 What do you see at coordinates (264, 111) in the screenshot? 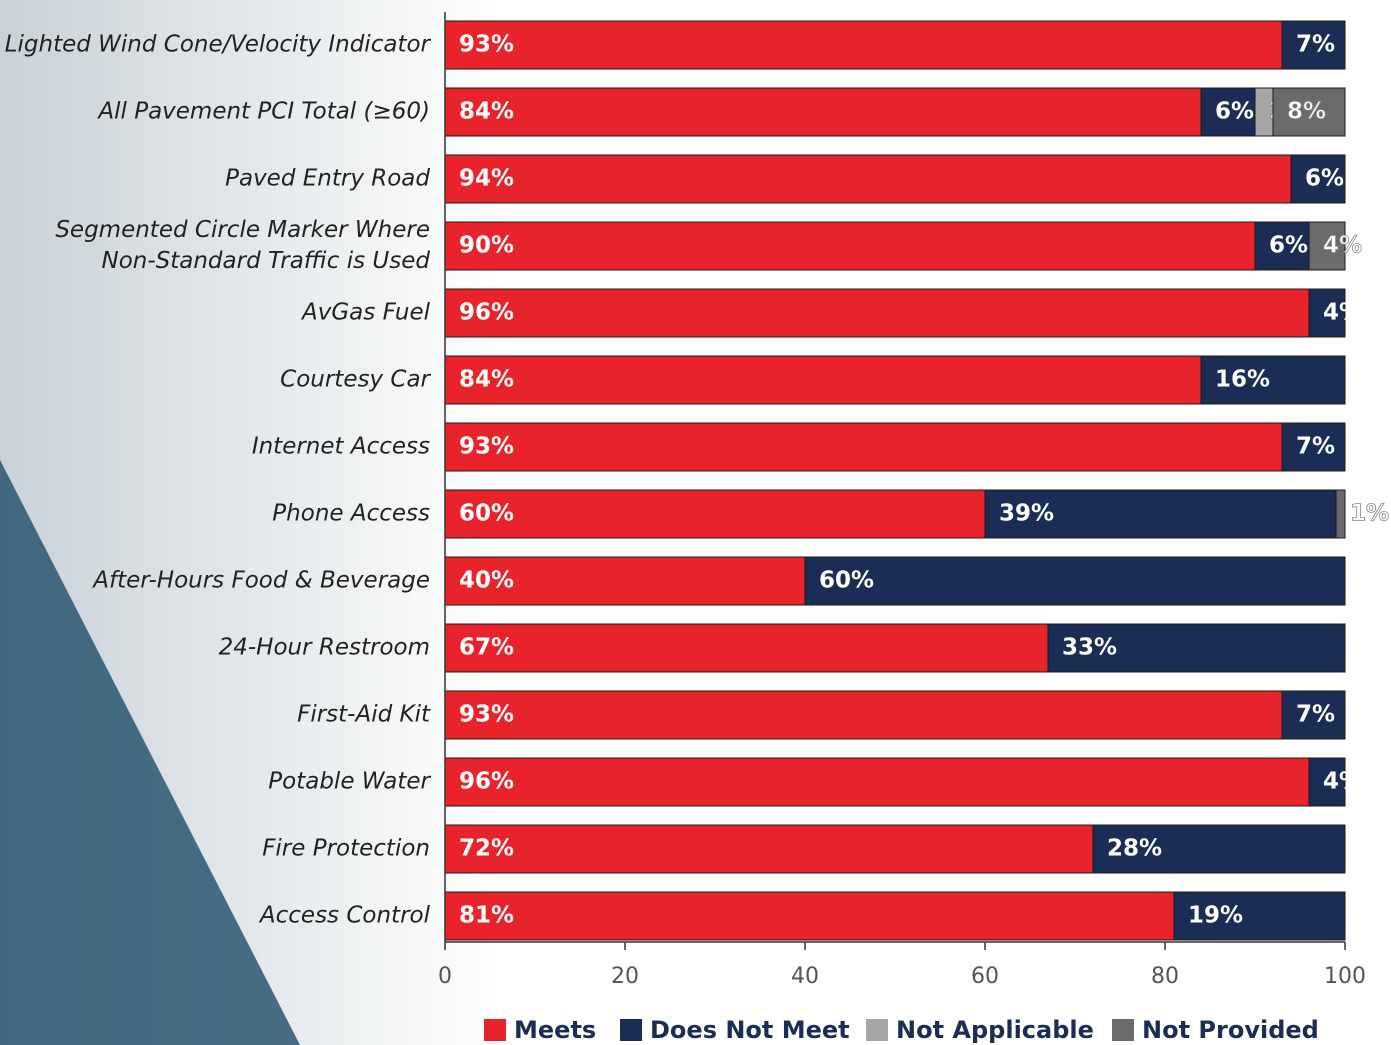
I see `category-label: All Pavement PCI Total (≥60)` at bounding box center [264, 111].